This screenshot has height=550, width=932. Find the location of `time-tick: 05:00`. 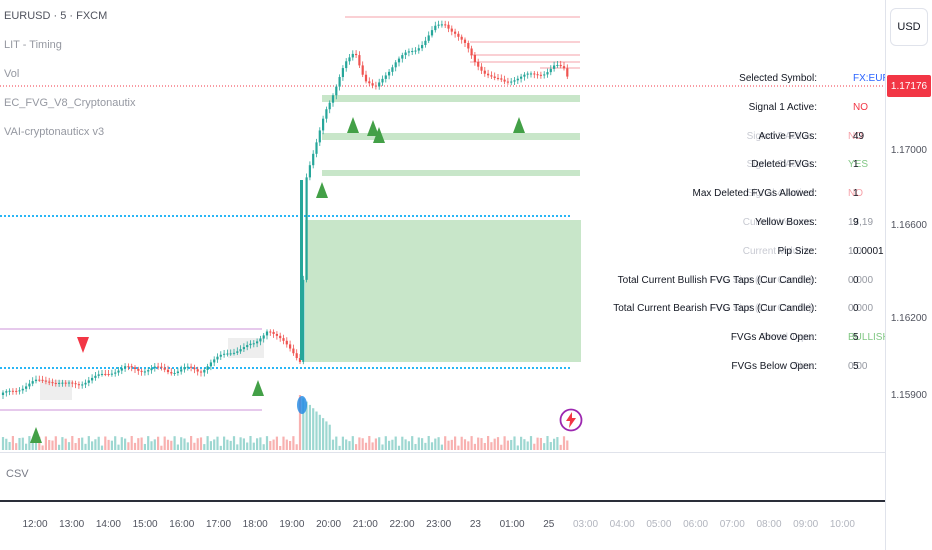

time-tick: 05:00 is located at coordinates (659, 524).